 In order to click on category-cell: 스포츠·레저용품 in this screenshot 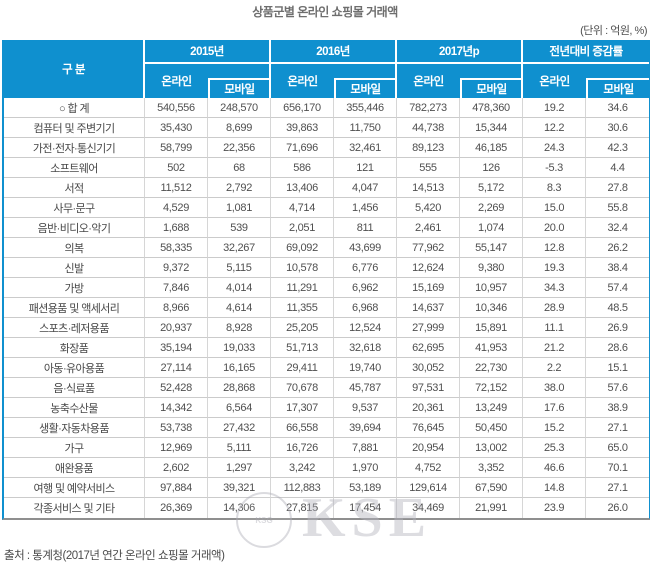, I will do `click(74, 328)`.